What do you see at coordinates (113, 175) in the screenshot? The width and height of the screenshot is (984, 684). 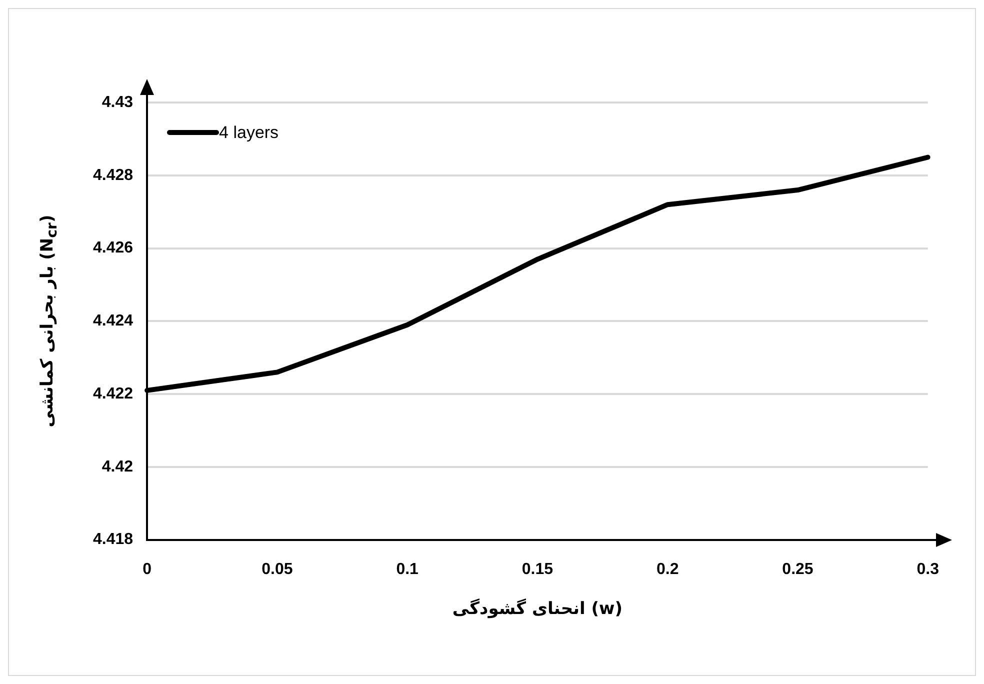 I see `y-tick-label: 4.428` at bounding box center [113, 175].